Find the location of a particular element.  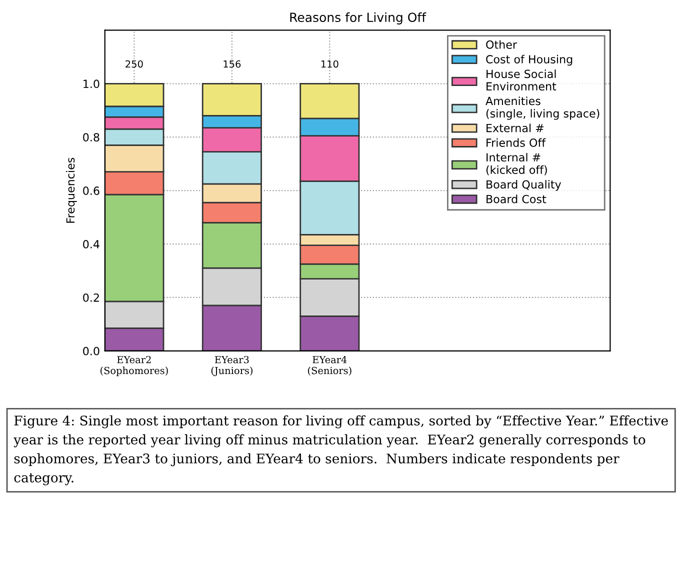

legend-label: Other is located at coordinates (502, 44).